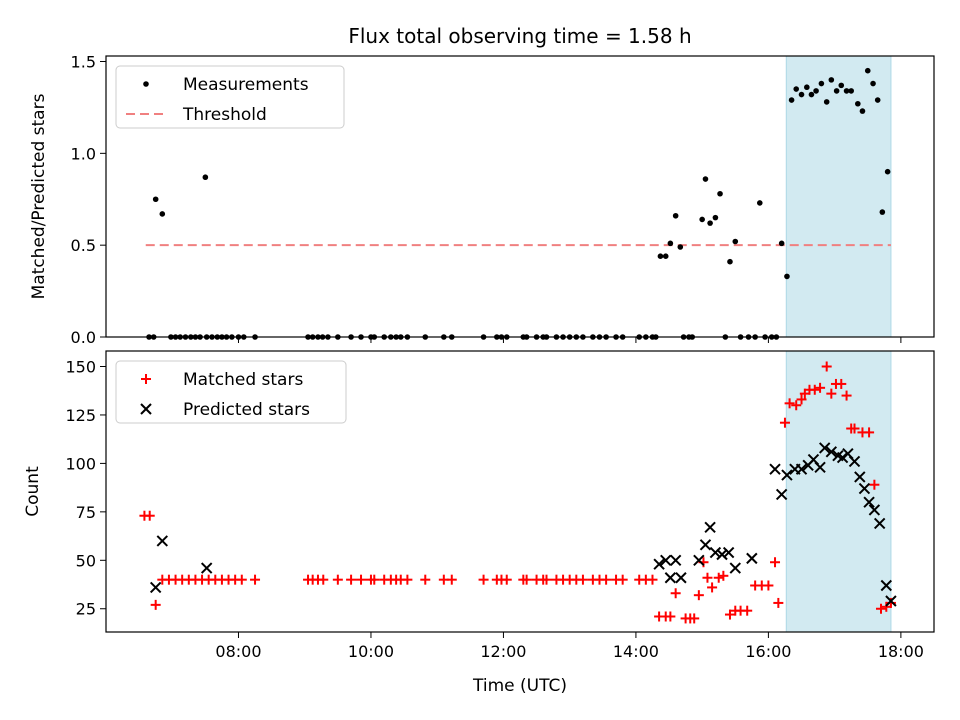  What do you see at coordinates (83, 153) in the screenshot?
I see `panel0-ytick-label: 1.0` at bounding box center [83, 153].